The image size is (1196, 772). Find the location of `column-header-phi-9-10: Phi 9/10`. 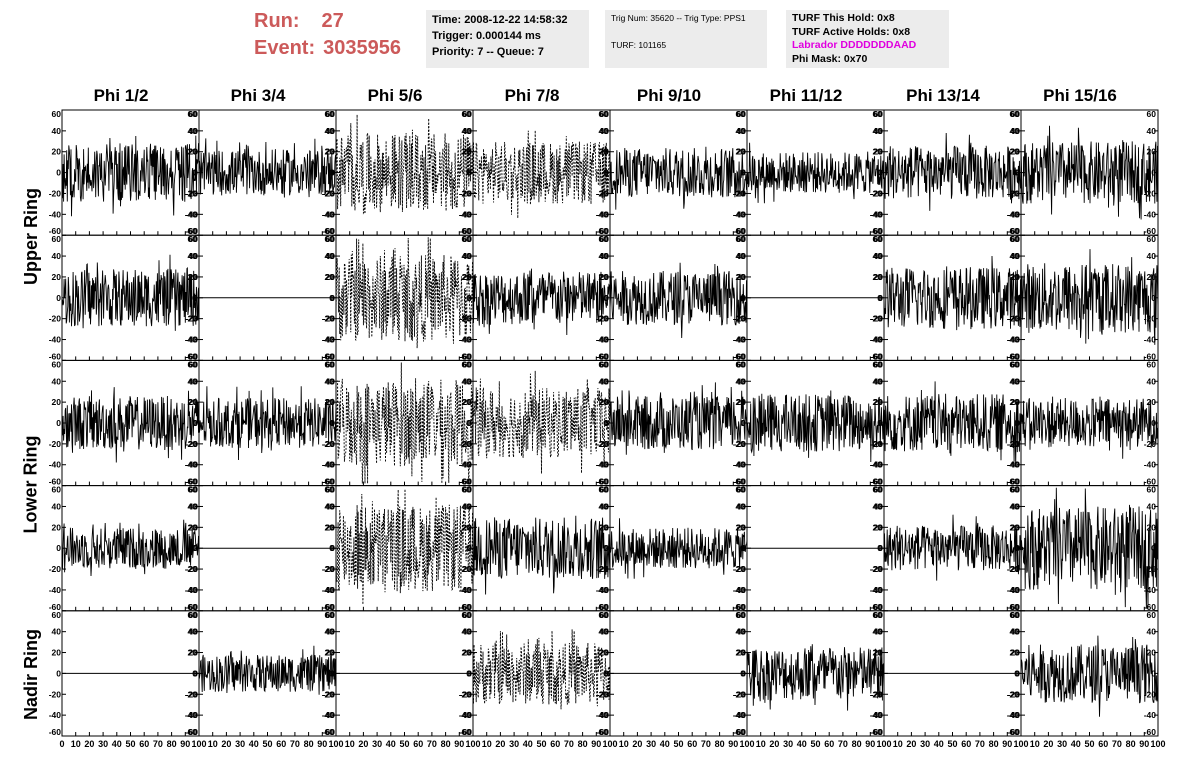

column-header-phi-9-10: Phi 9/10 is located at coordinates (669, 95).